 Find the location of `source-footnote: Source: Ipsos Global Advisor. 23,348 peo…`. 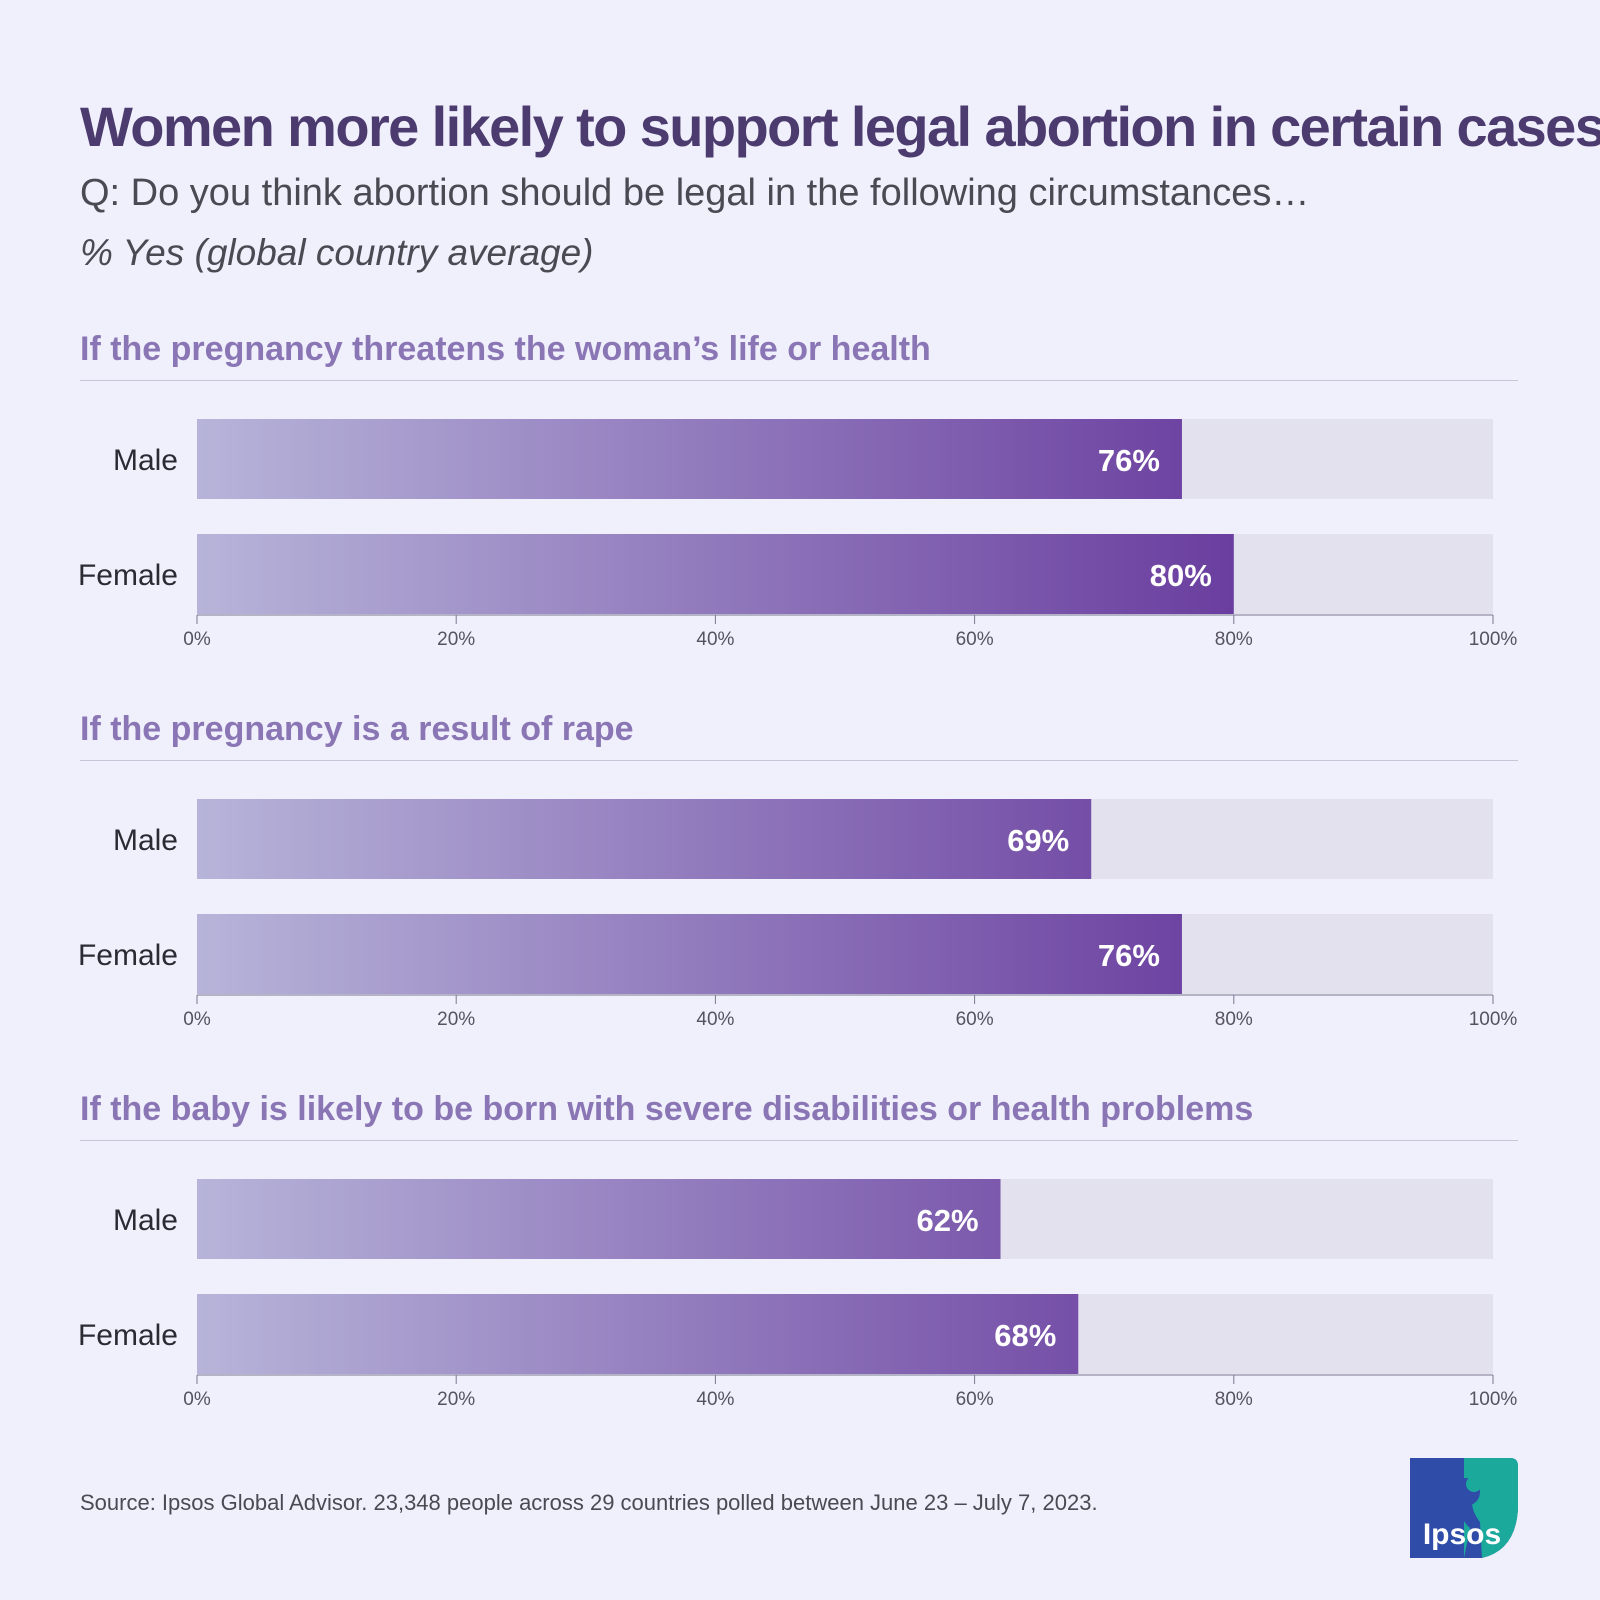

source-footnote: Source: Ipsos Global Advisor. 23,348 peo… is located at coordinates (589, 1502).